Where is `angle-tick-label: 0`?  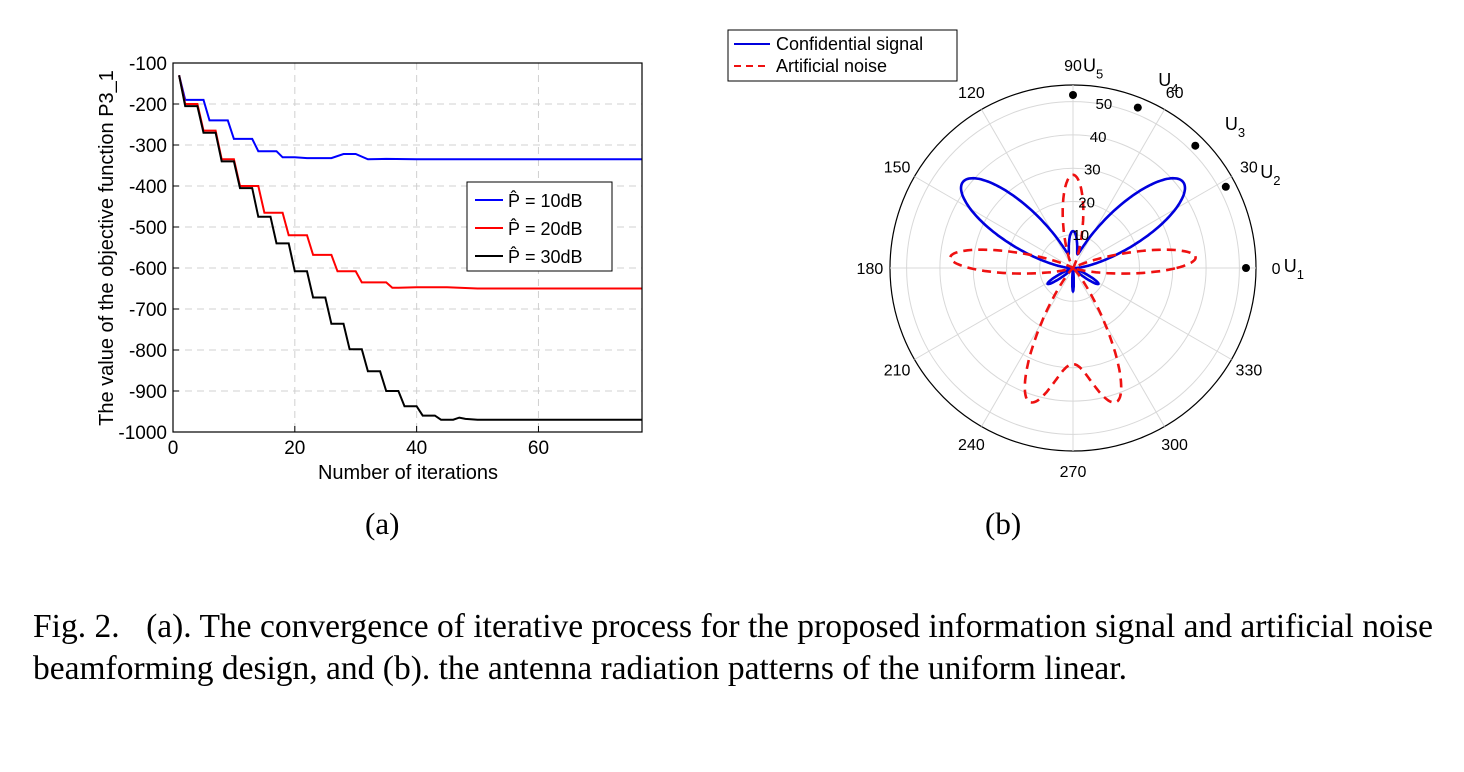 angle-tick-label: 0 is located at coordinates (1276, 269).